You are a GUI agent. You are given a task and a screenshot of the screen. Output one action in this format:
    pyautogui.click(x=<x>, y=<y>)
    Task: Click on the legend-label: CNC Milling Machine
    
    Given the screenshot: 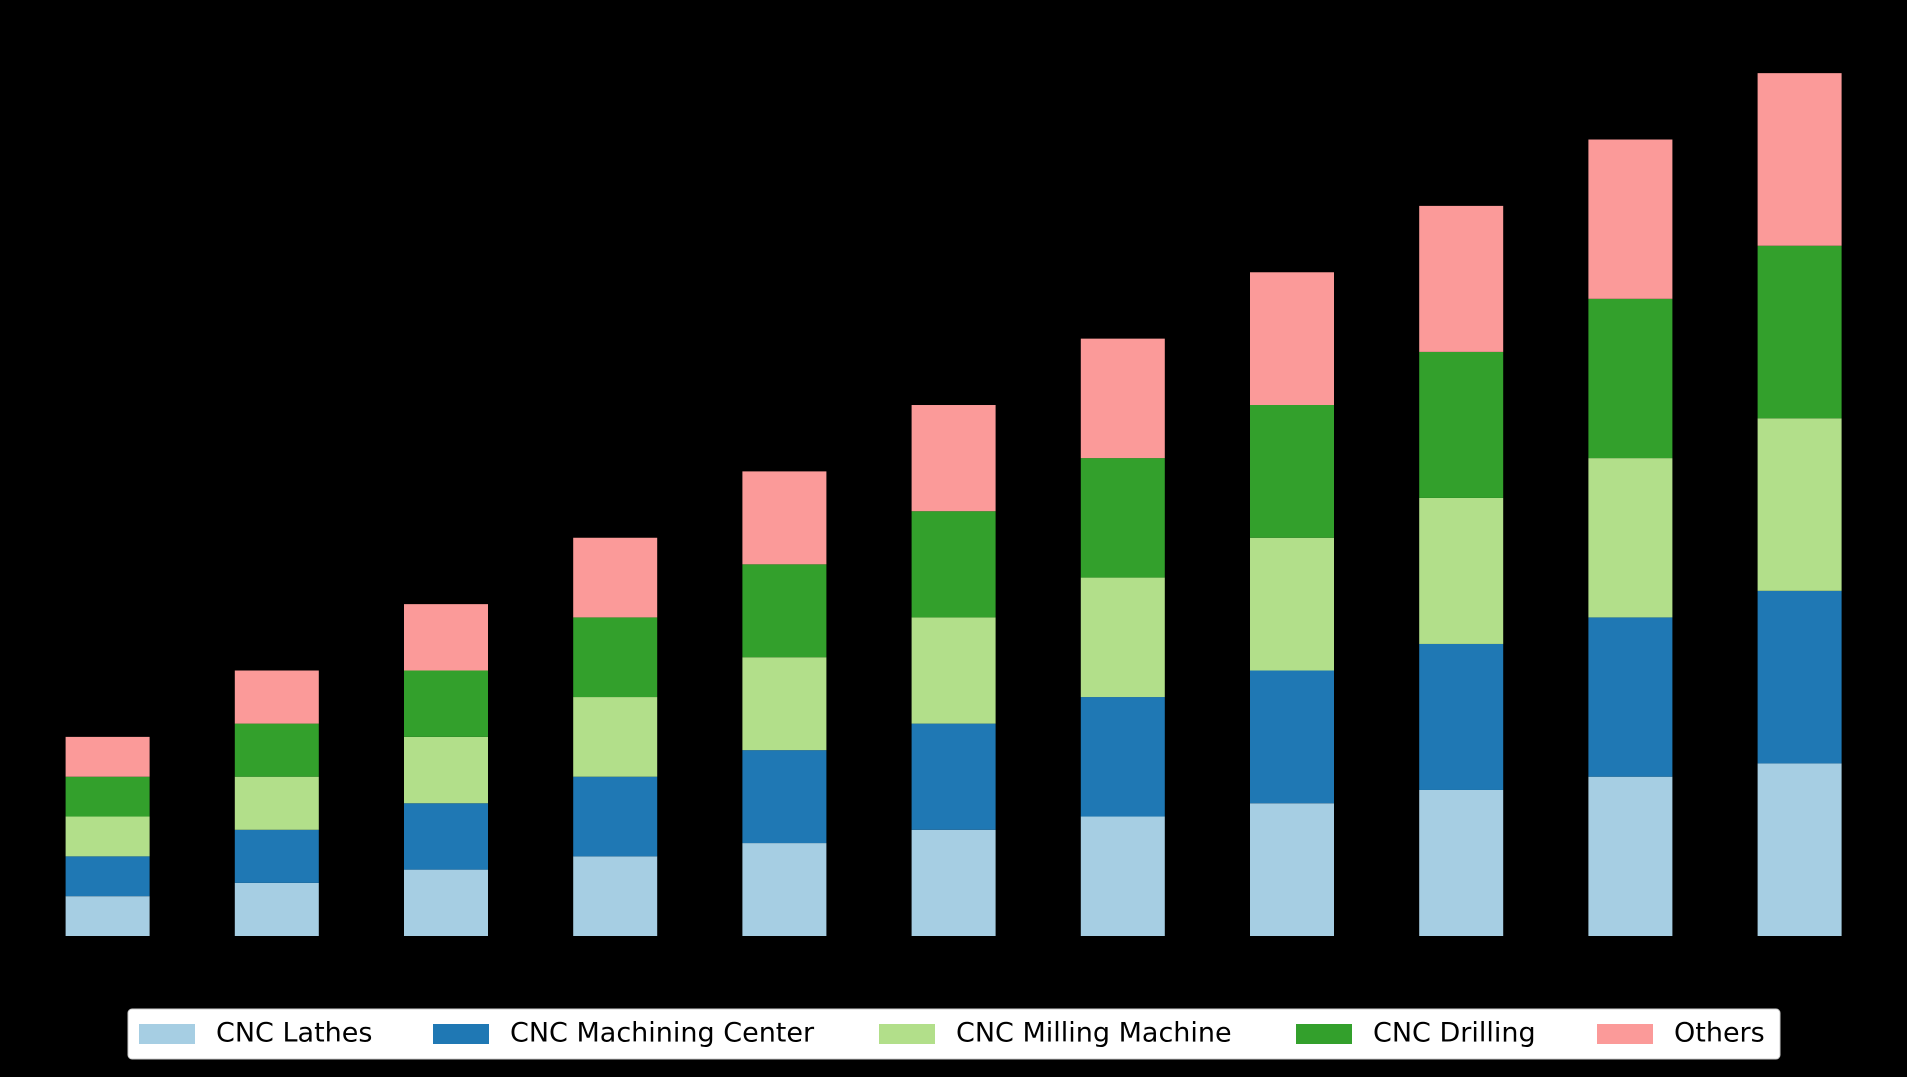 What is the action you would take?
    pyautogui.click(x=1094, y=1033)
    